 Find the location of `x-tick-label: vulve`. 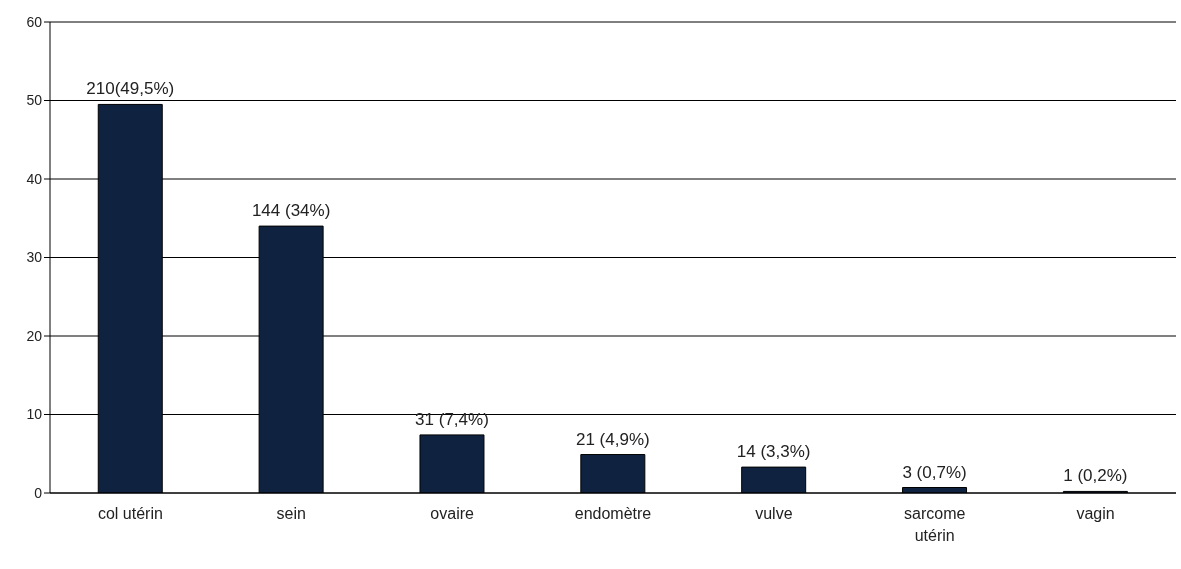

x-tick-label: vulve is located at coordinates (774, 513).